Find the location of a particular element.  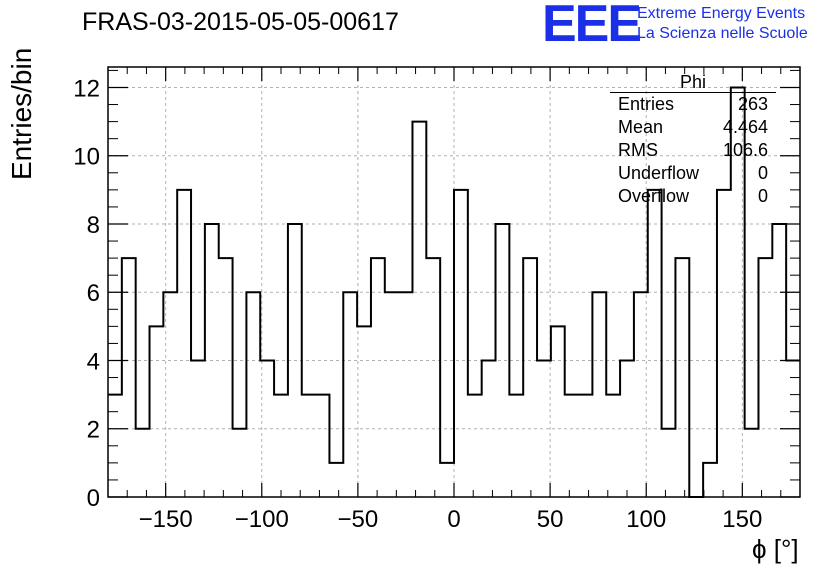

stats-row-mean: Mean 4.464 is located at coordinates (693, 127).